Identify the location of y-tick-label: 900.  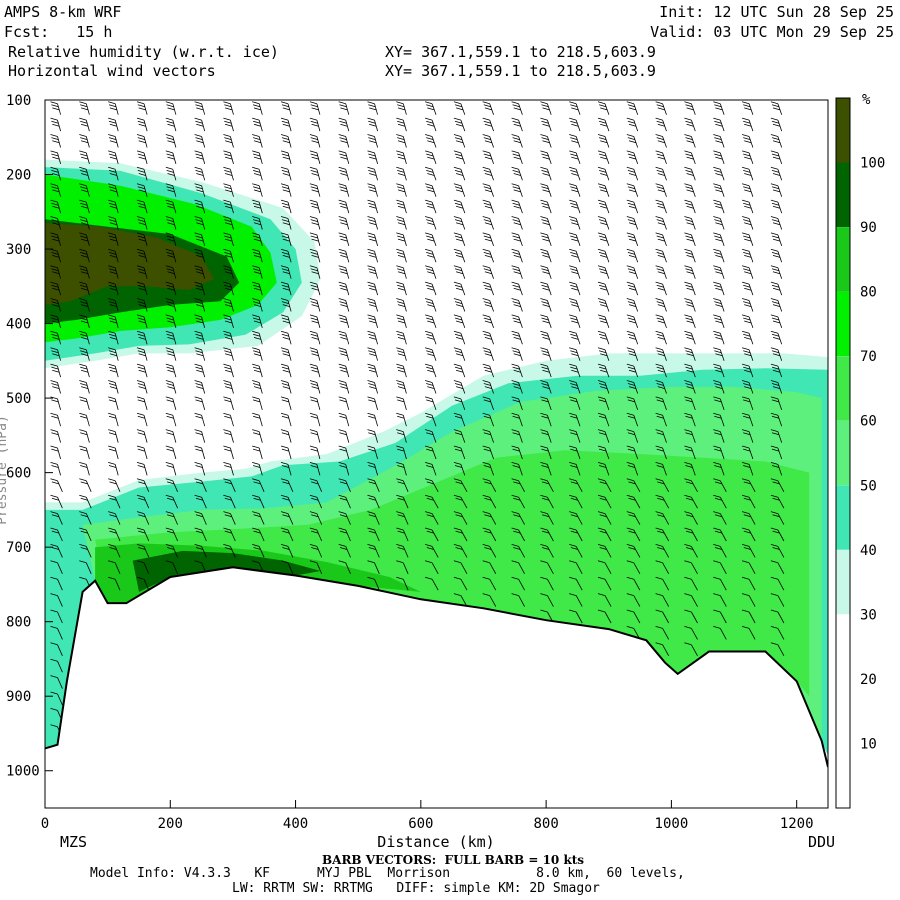
(18, 697).